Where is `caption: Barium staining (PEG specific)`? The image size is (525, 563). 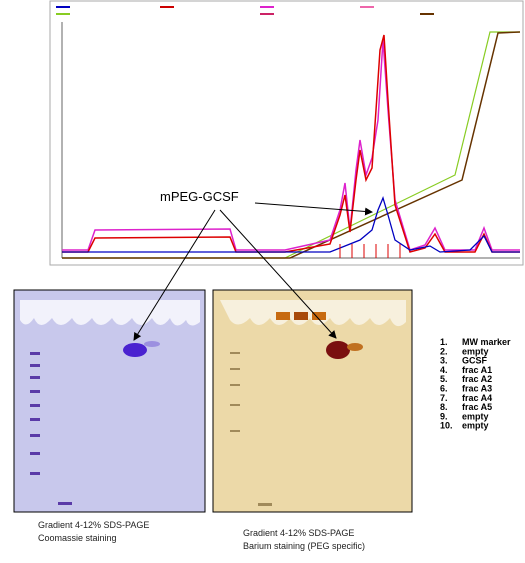
caption: Barium staining (PEG specific) is located at coordinates (304, 546).